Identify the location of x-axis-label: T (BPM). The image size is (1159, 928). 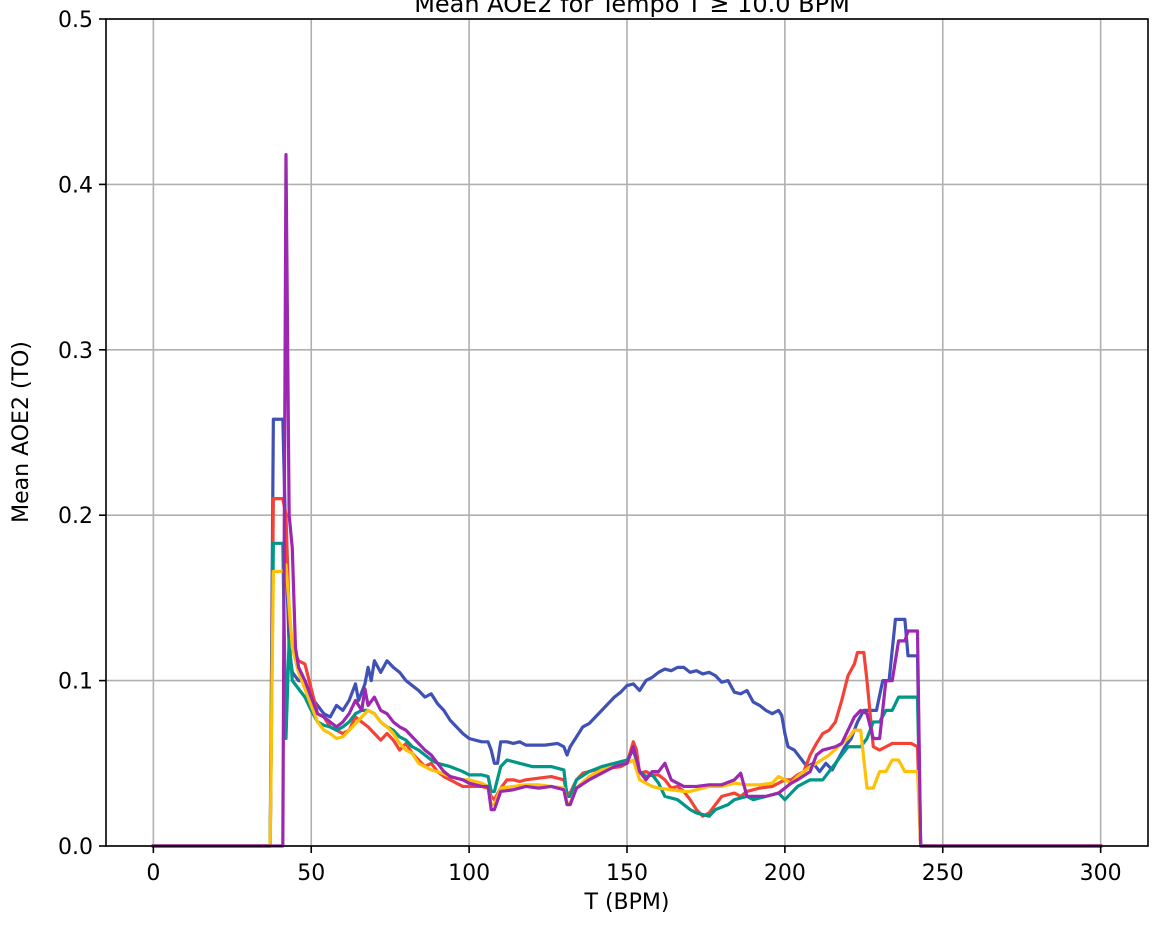
(627, 902).